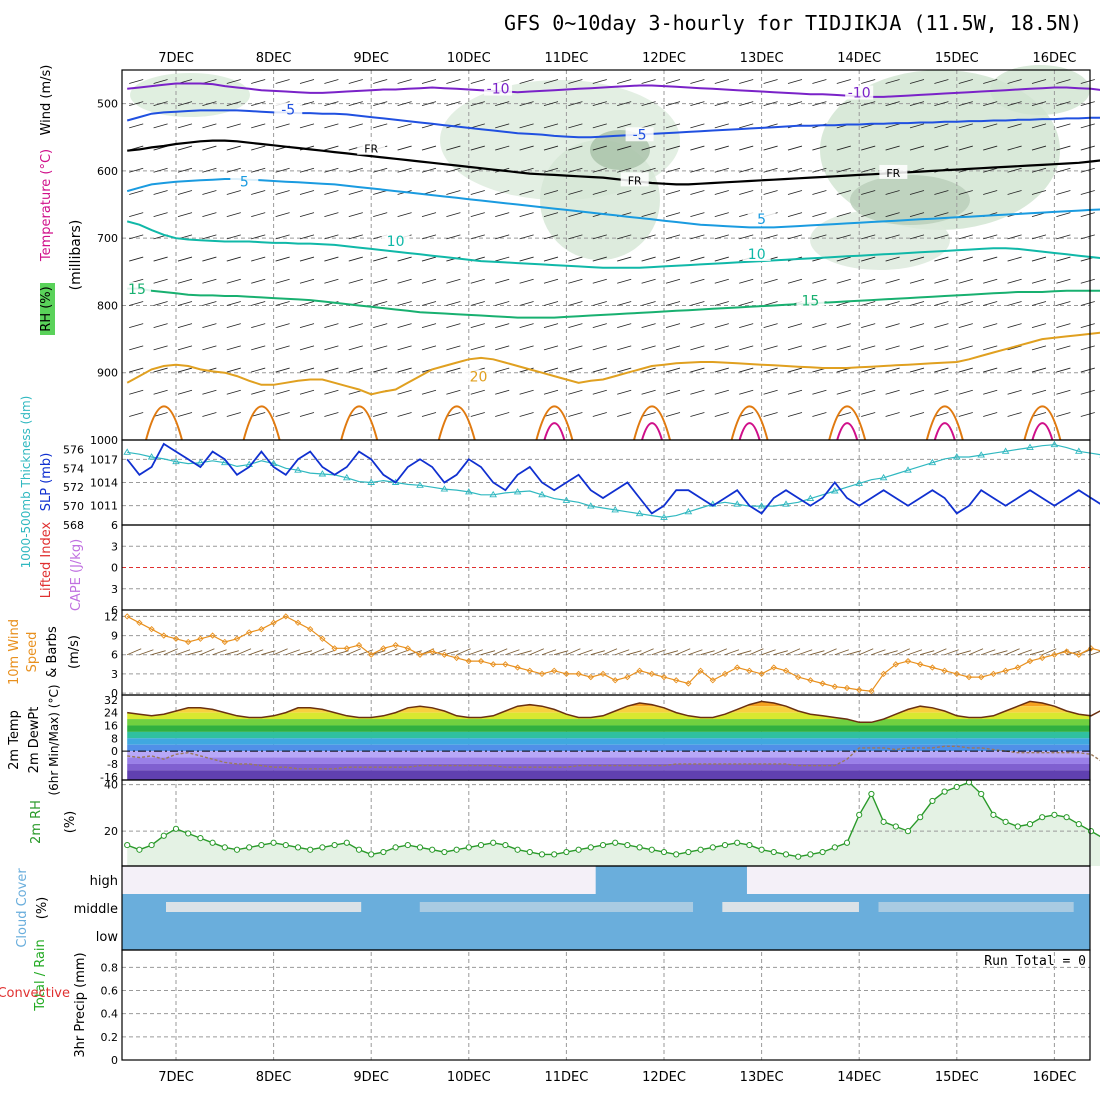 This screenshot has height=1100, width=1100. I want to click on pressure-tick-label: 800, so click(107, 305).